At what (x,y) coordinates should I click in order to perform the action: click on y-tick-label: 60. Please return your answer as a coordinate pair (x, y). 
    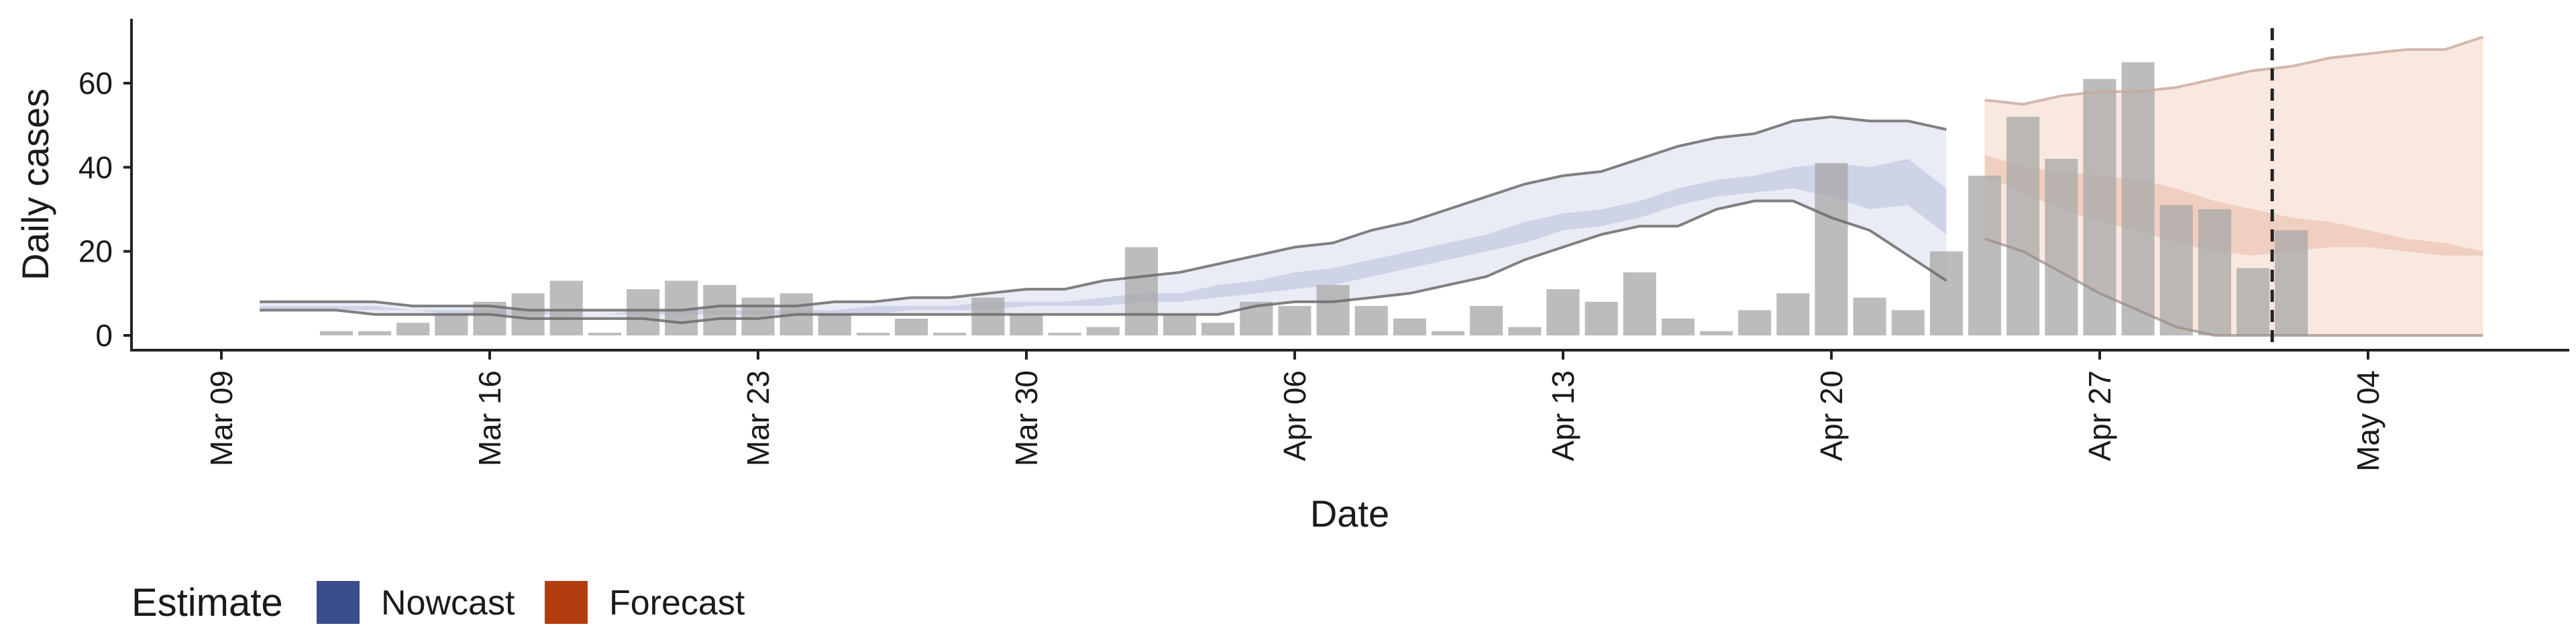
    Looking at the image, I should click on (95, 83).